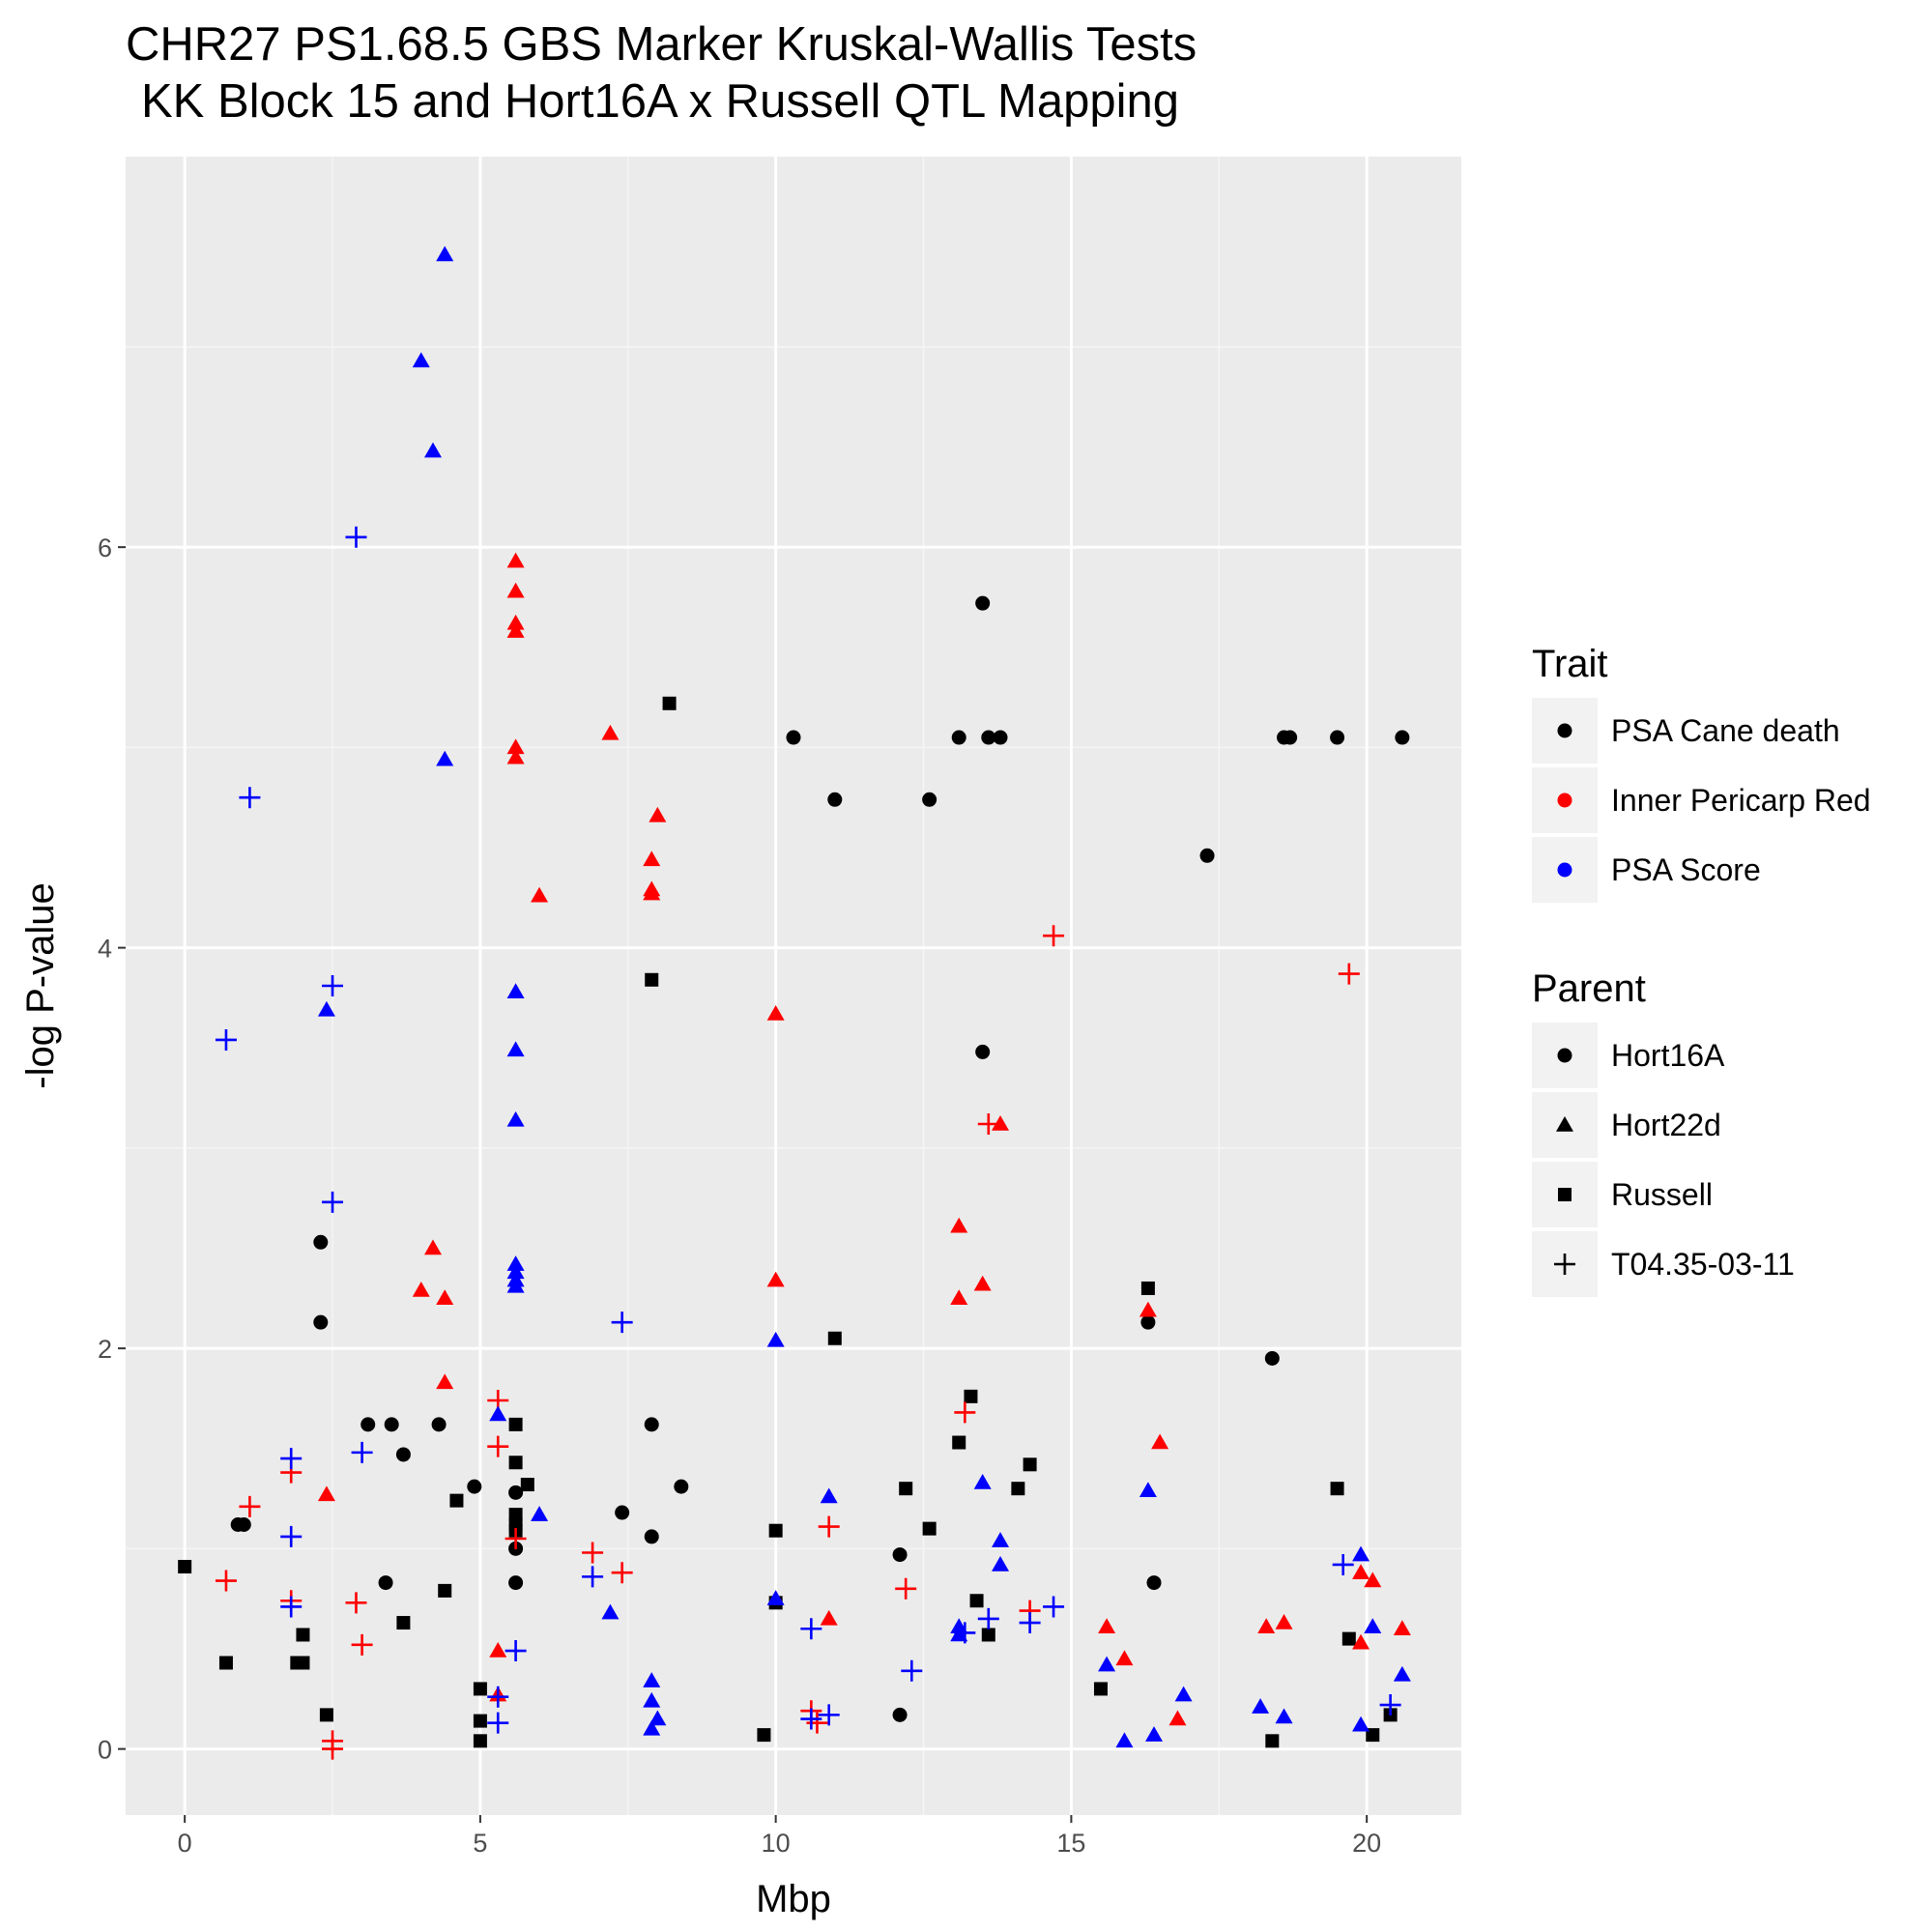 Image resolution: width=1932 pixels, height=1932 pixels. I want to click on x-tick-label: 20, so click(1366, 1843).